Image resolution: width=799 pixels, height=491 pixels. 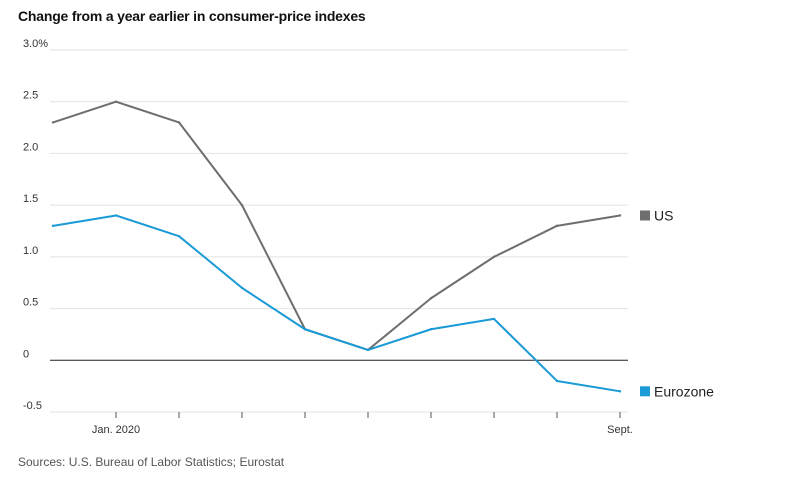 What do you see at coordinates (362, 424) in the screenshot?
I see `x-axis: Jan. 2020 Sept.` at bounding box center [362, 424].